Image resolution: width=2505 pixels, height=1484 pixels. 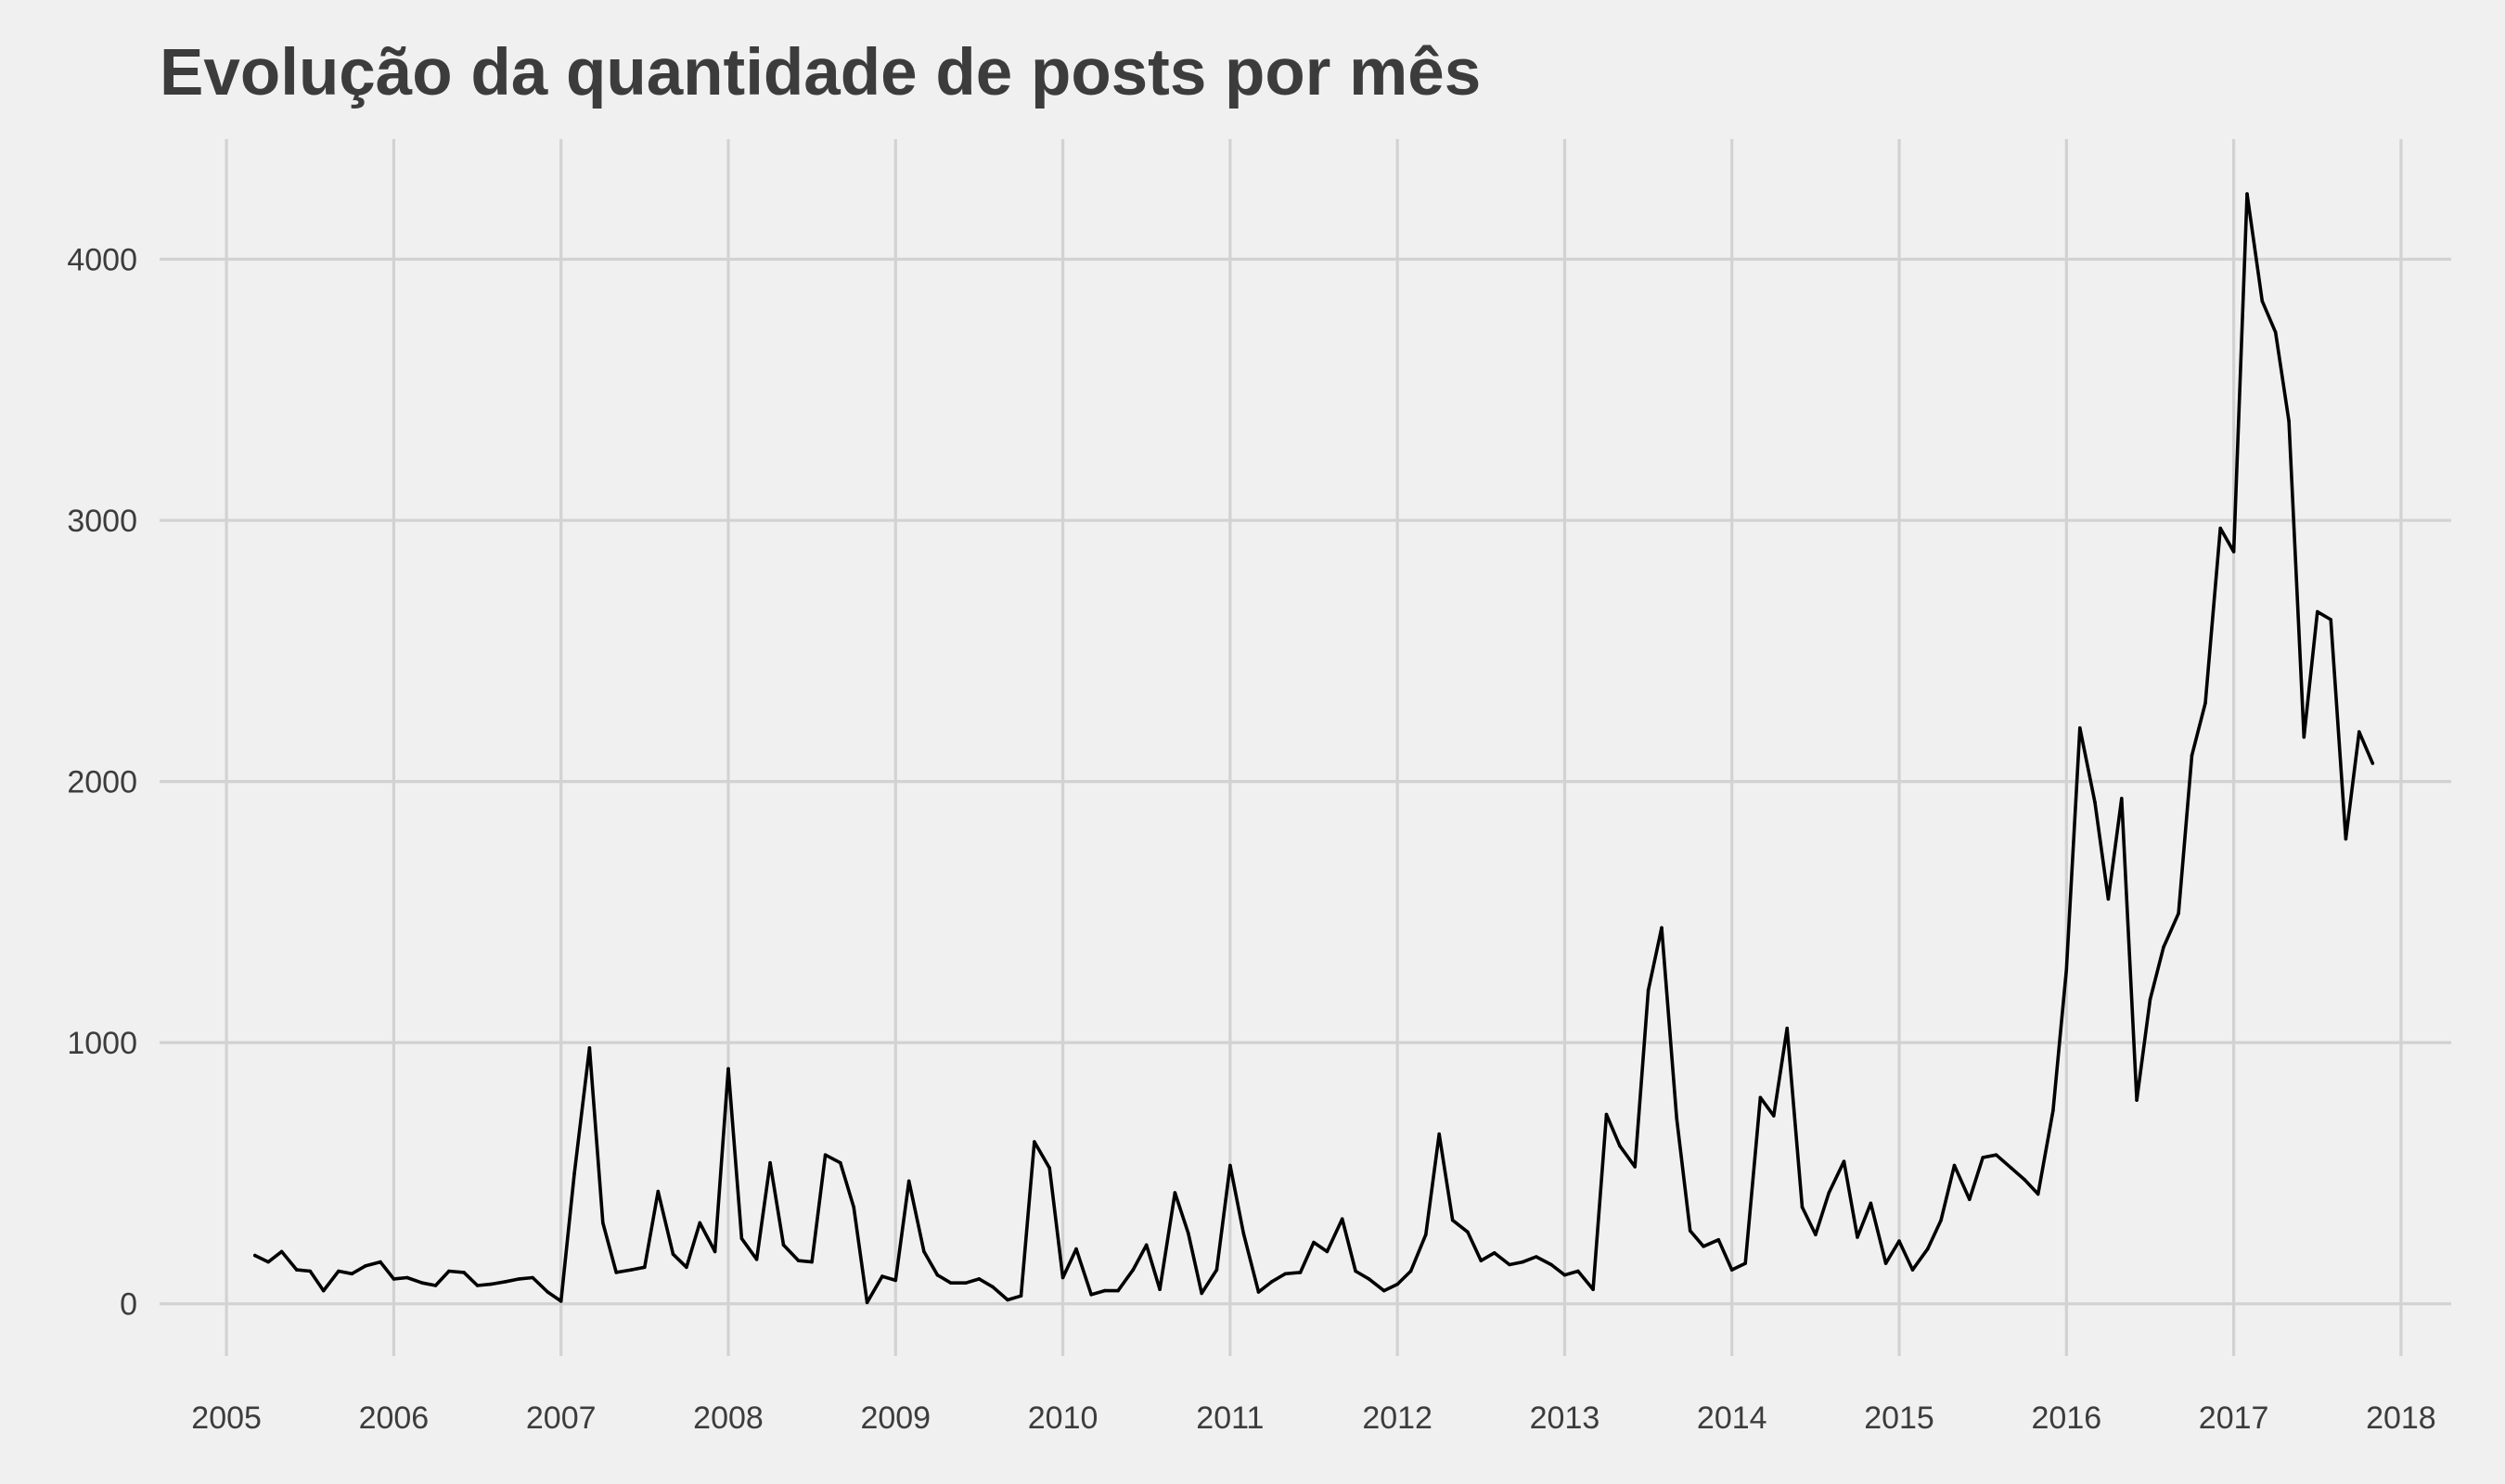 I want to click on x-tick-label-2009: 2009, so click(x=896, y=1418).